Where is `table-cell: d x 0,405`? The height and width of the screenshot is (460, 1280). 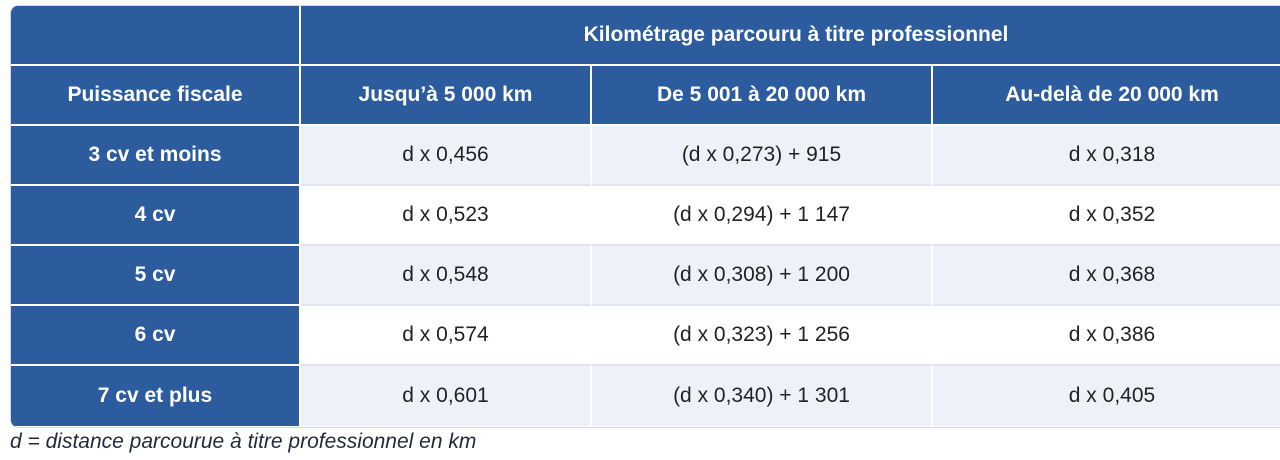
table-cell: d x 0,405 is located at coordinates (1106, 396).